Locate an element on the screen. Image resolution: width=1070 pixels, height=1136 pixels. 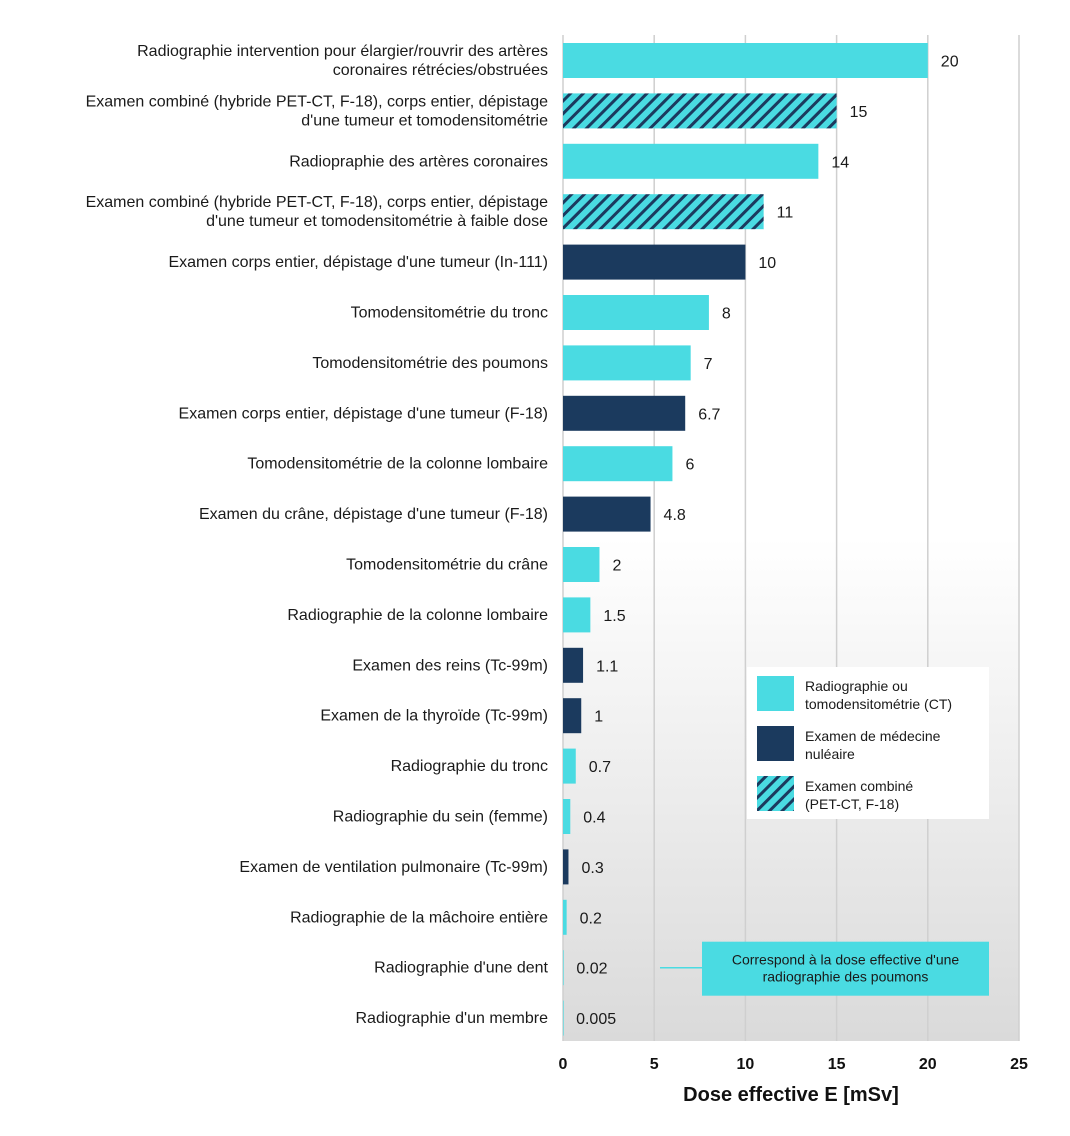
x-axis-title: Dose effective E [mSv] is located at coordinates (791, 1095).